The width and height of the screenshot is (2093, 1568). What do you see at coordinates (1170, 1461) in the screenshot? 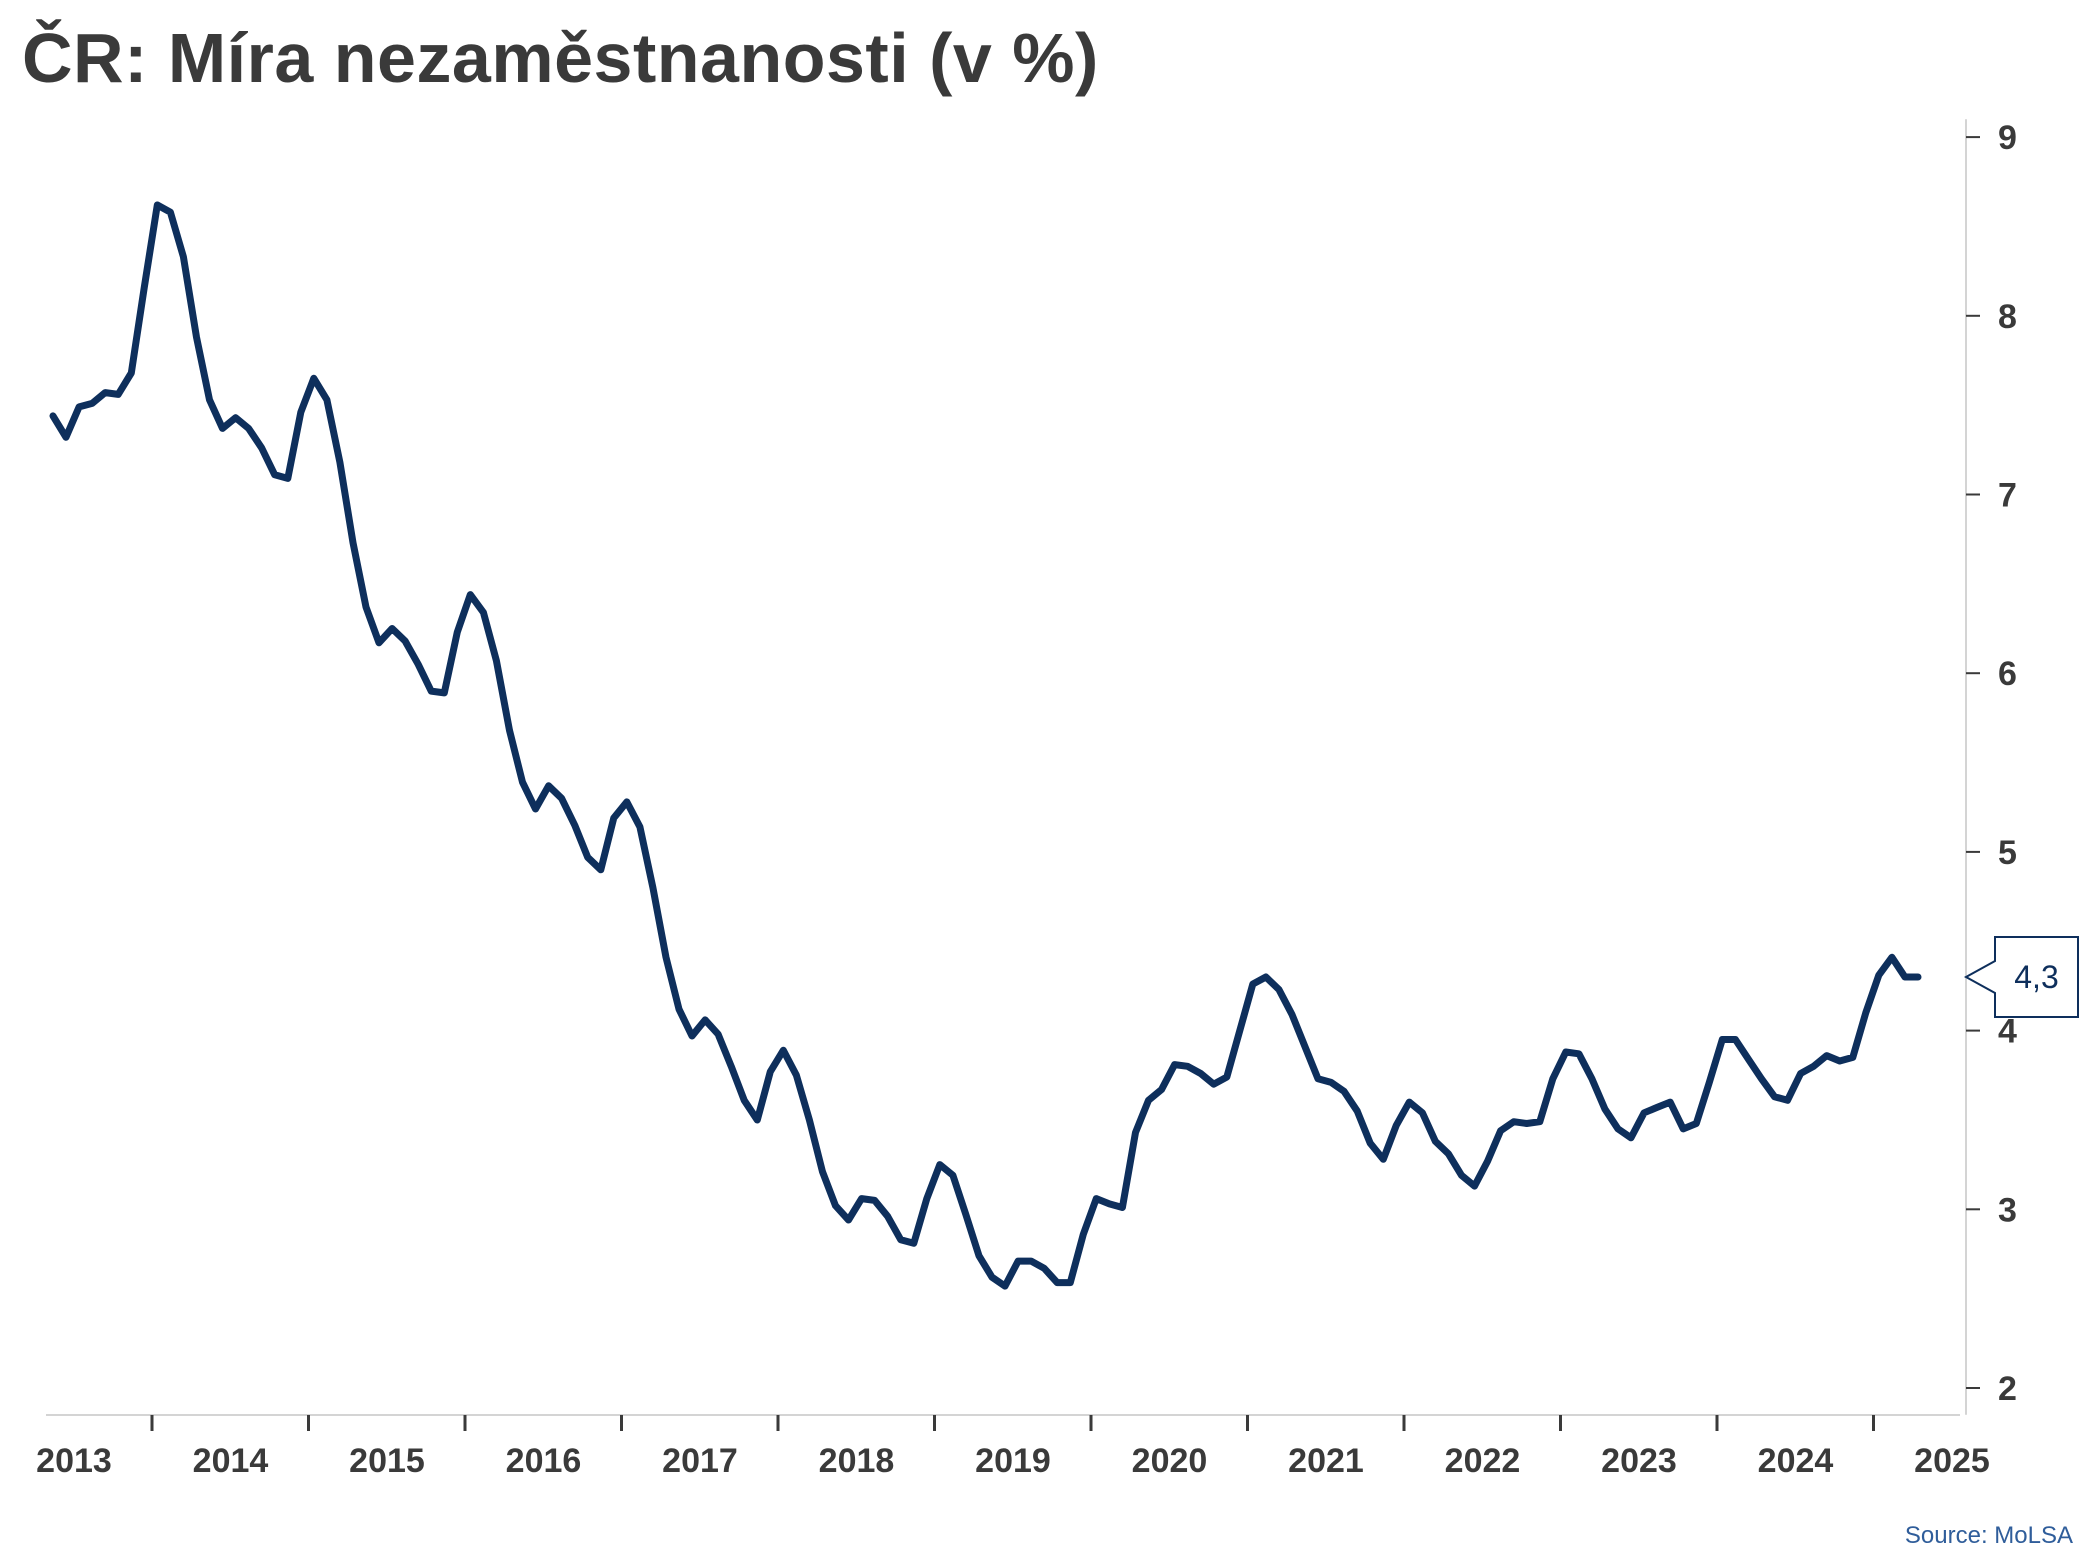
I see `x-tick-label: 2020` at bounding box center [1170, 1461].